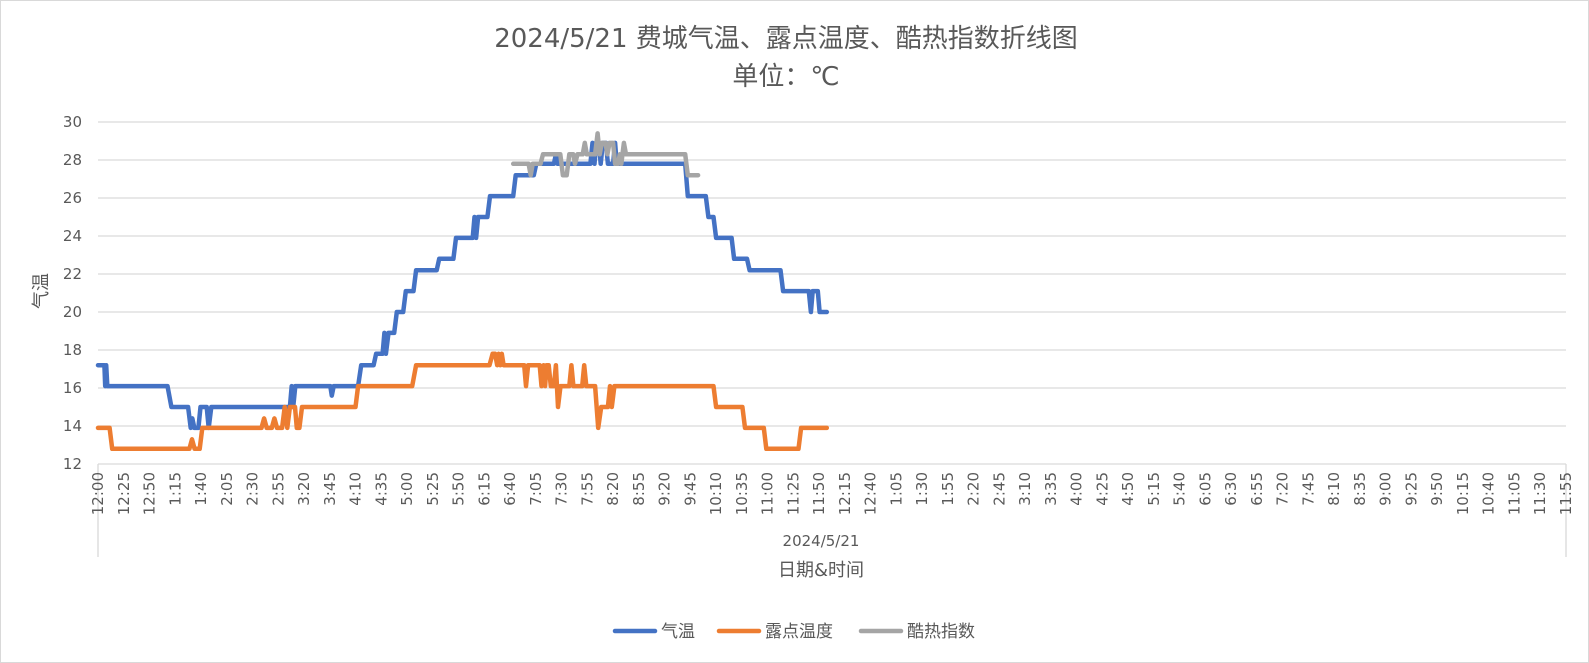  I want to click on x-tick-label: 7:30, so click(562, 489).